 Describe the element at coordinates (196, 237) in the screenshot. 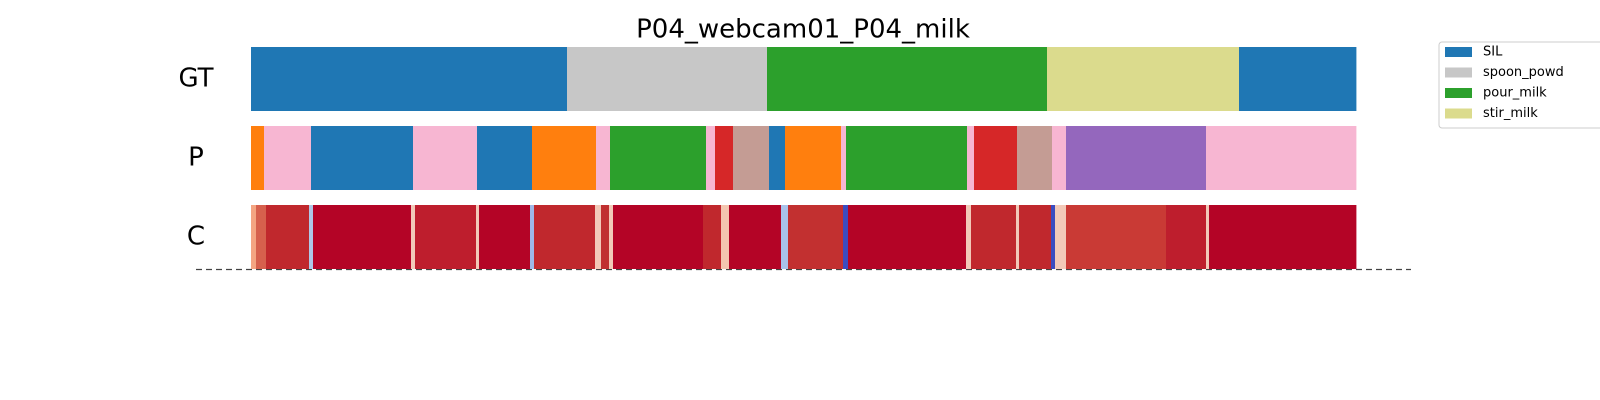

I see `row-label: C` at that location.